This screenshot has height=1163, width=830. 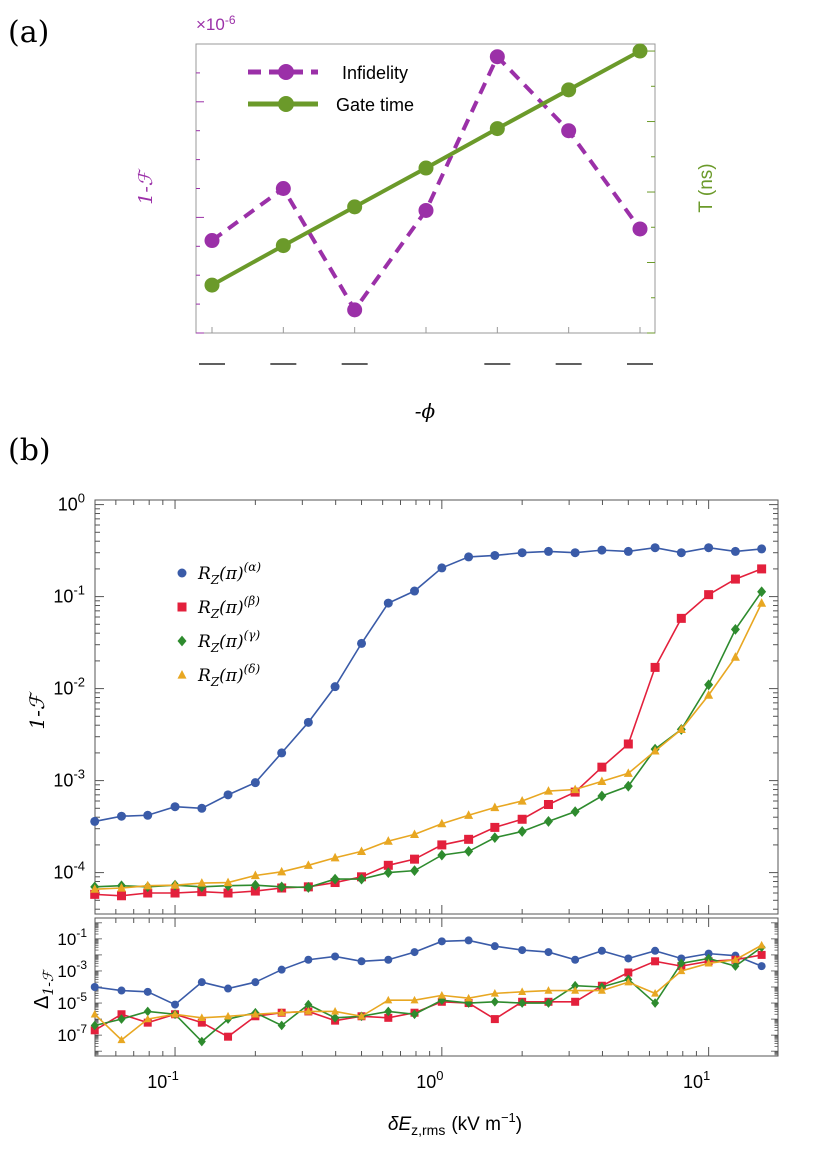 What do you see at coordinates (375, 105) in the screenshot?
I see `legend-gatetime-label: Gate time` at bounding box center [375, 105].